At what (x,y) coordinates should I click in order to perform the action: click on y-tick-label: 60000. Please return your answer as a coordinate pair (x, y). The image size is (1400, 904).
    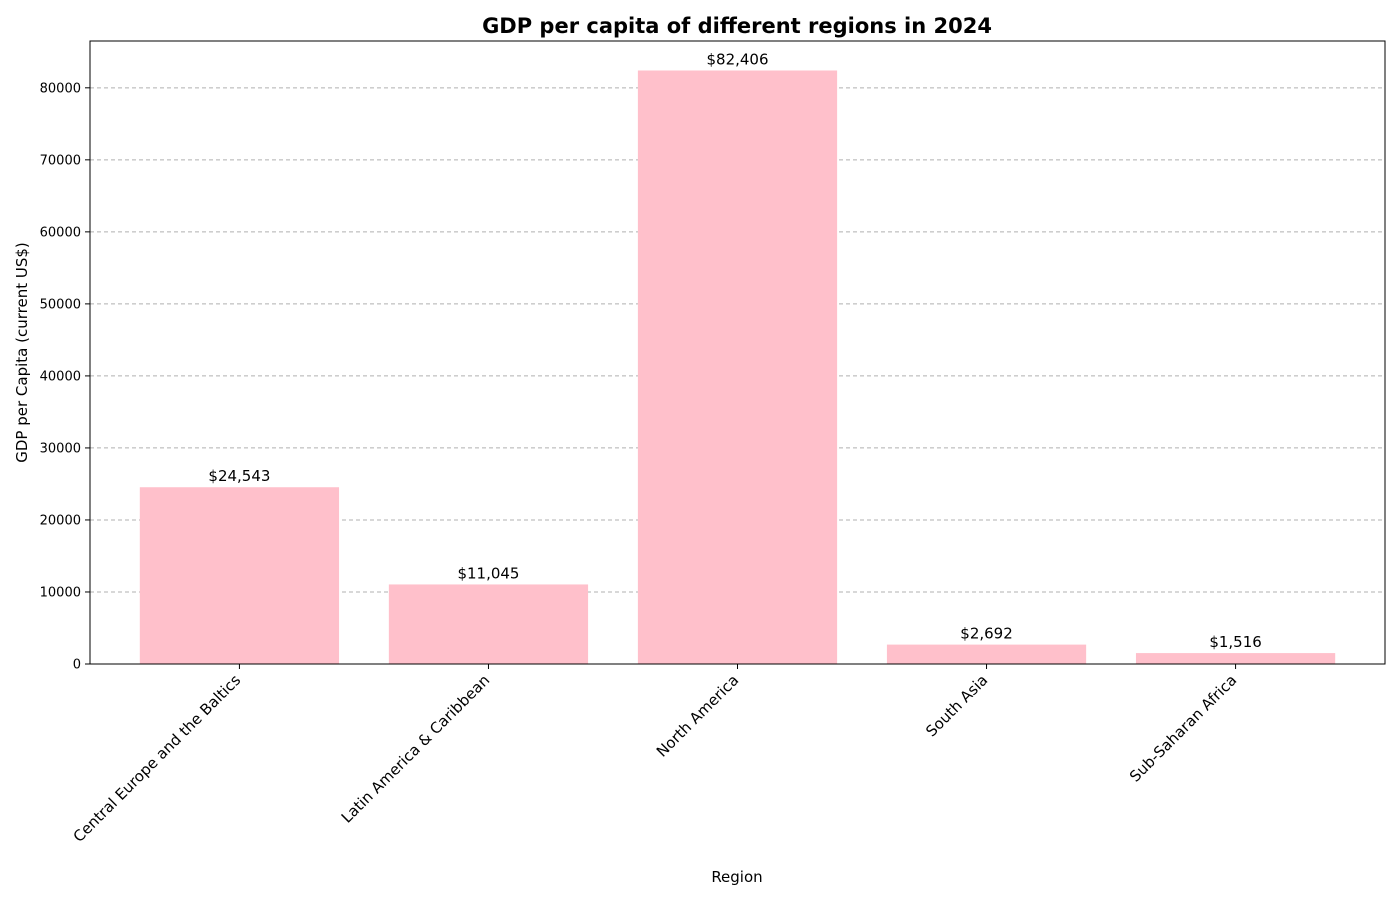
    Looking at the image, I should click on (60, 232).